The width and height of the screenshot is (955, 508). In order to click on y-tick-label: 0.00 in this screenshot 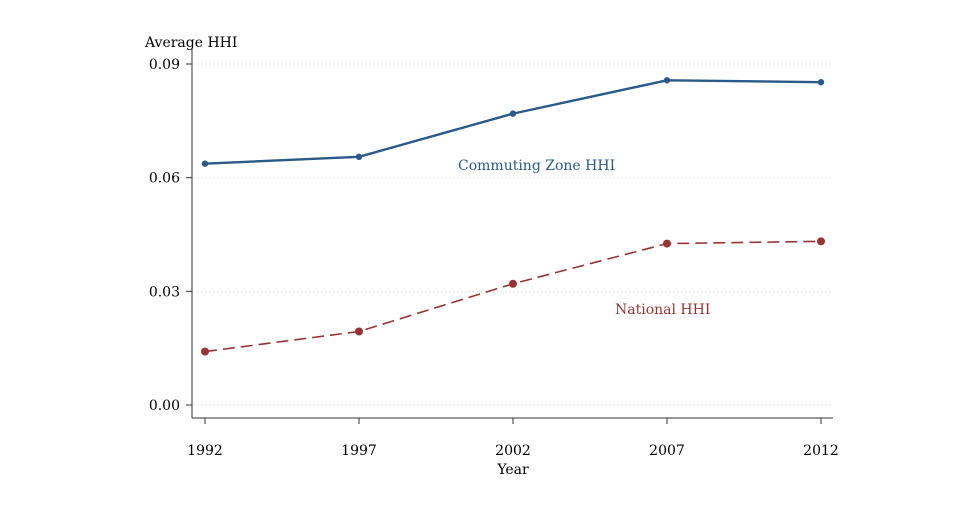, I will do `click(164, 406)`.